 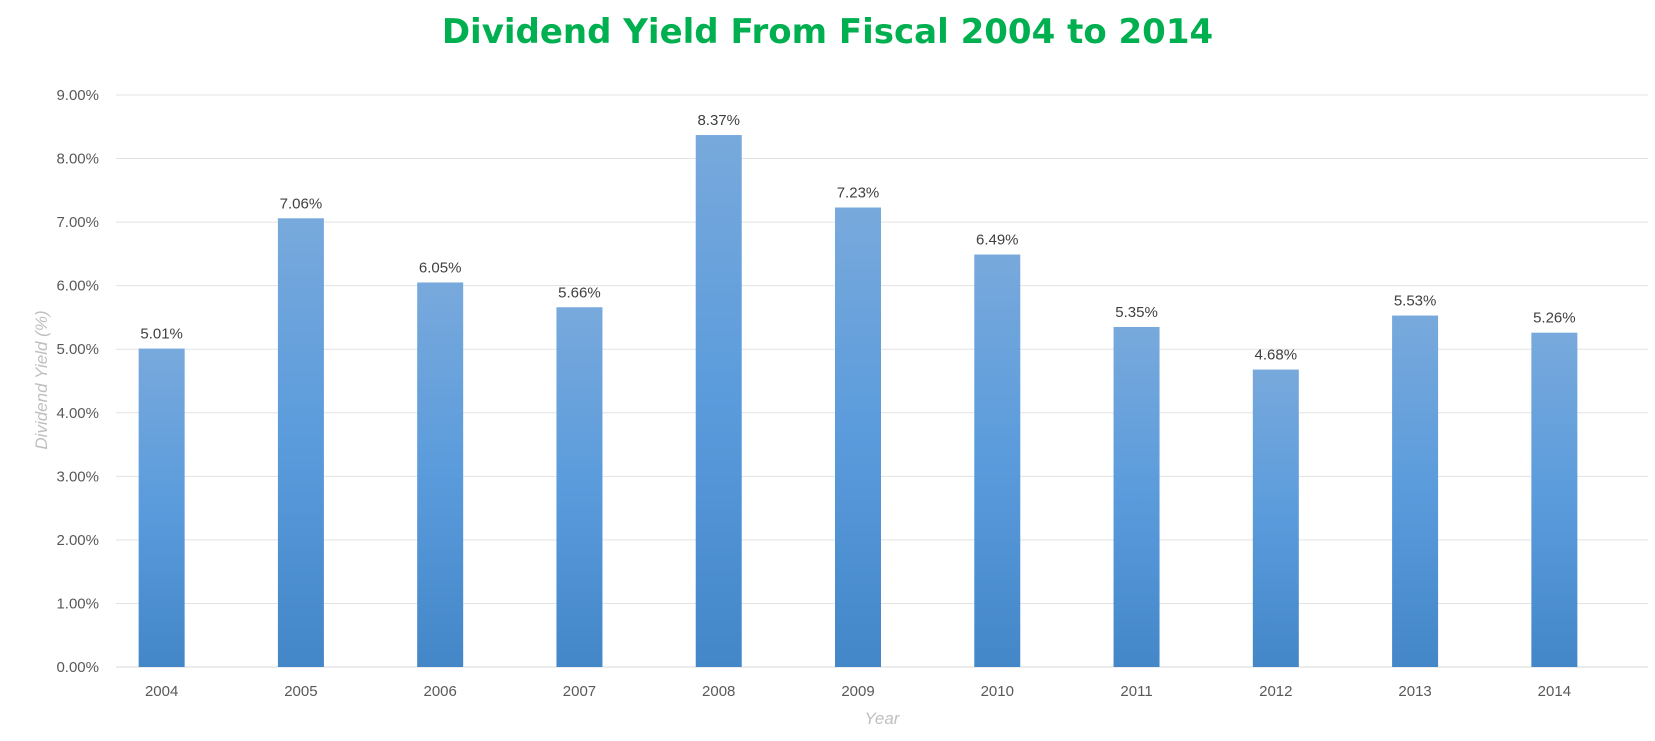 I want to click on x-tick-label-2009: 2009, so click(x=857, y=691).